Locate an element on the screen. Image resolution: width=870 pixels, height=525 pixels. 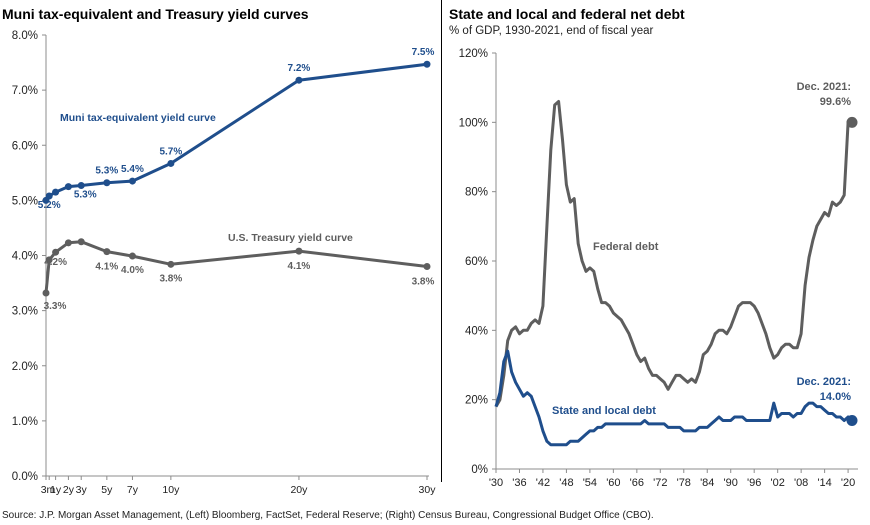
x-tick-label: '90 is located at coordinates (731, 483).